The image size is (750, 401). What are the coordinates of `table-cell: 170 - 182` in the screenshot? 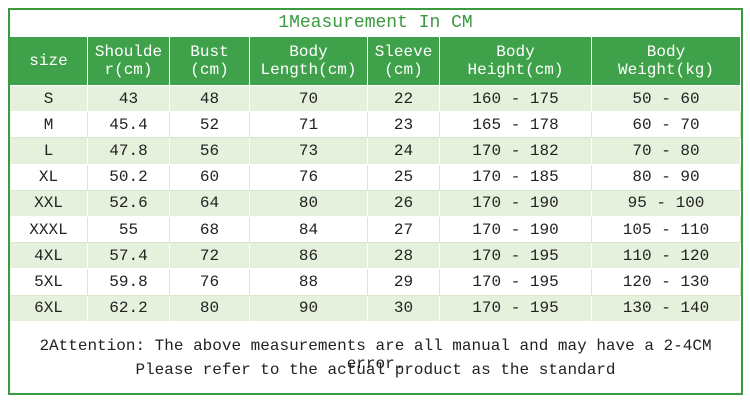 It's located at (516, 151).